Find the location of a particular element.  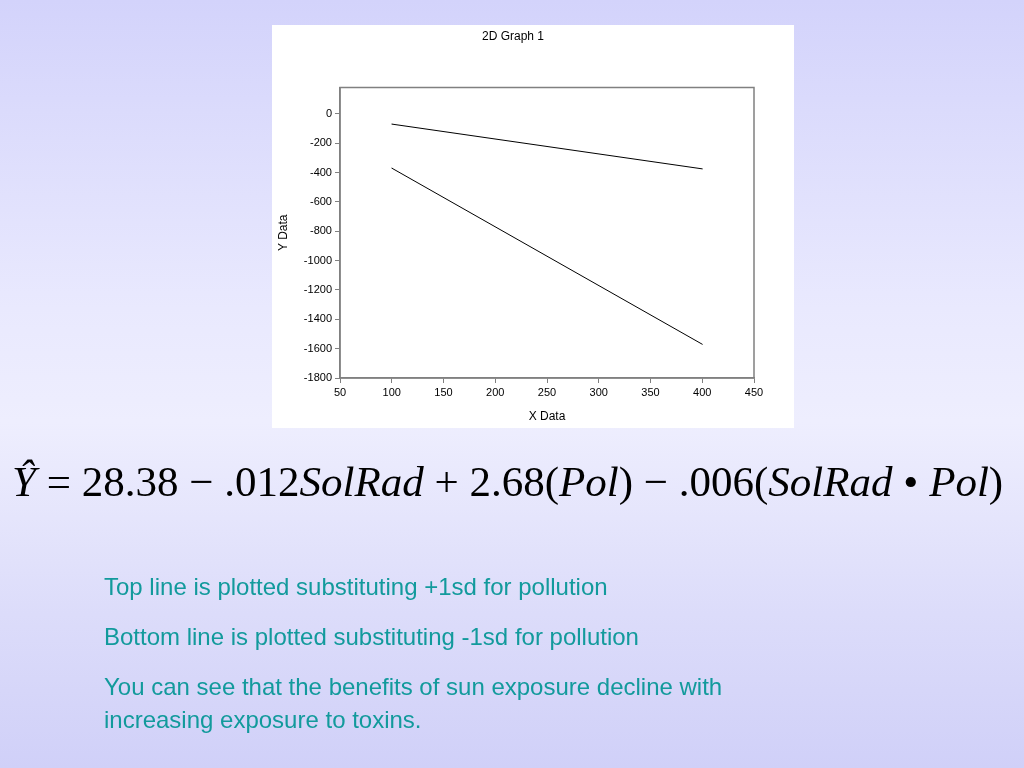

y-tick-label: -1400 is located at coordinates (317, 318).